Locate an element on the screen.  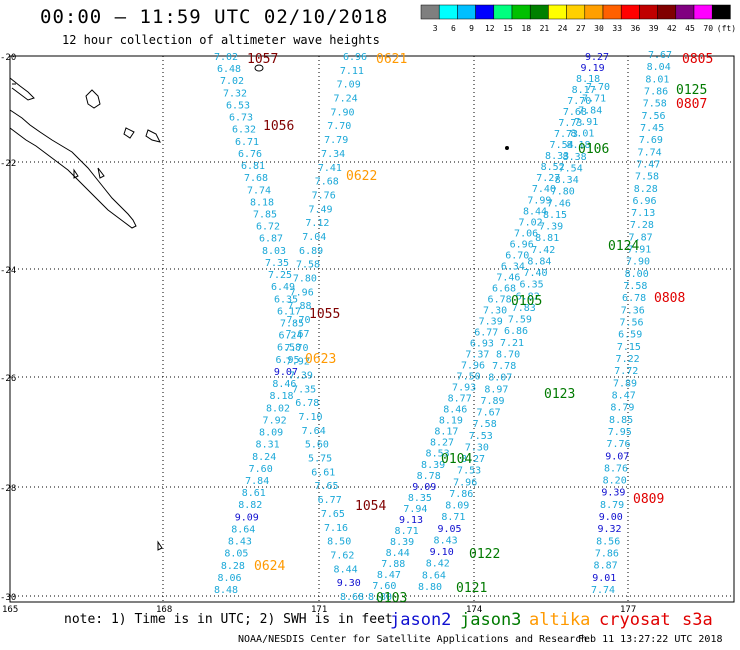
time-label: 1054 is located at coordinates (370, 506).